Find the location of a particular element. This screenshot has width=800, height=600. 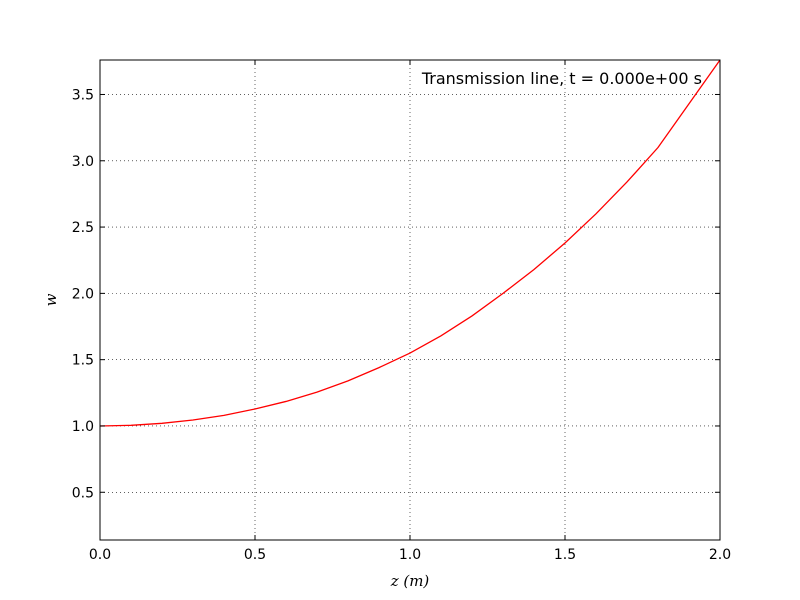

y-tick-label: 3.5 is located at coordinates (83, 95).